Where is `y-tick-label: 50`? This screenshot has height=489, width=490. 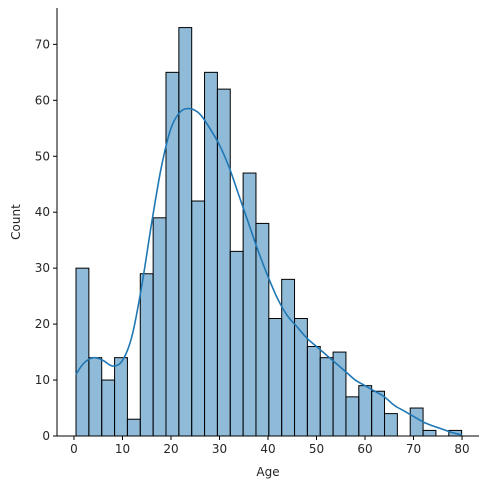 y-tick-label: 50 is located at coordinates (42, 156).